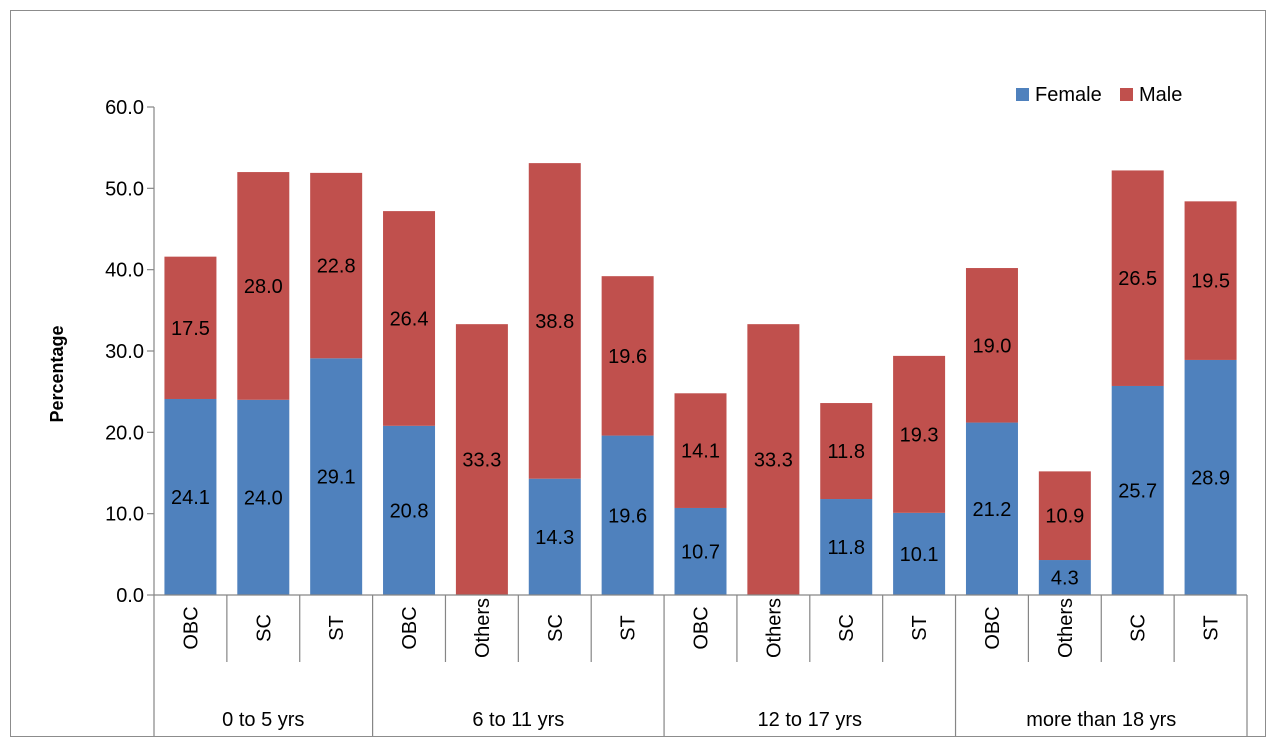 This screenshot has width=1276, height=747. I want to click on data-label-male: 11.8, so click(846, 452).